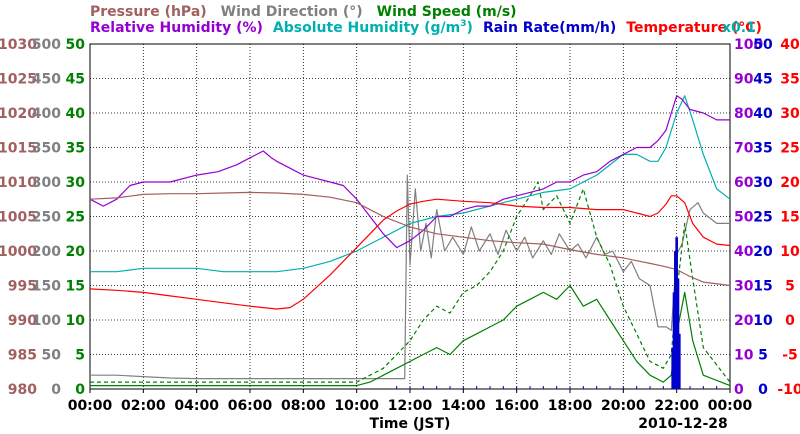 Image resolution: width=800 pixels, height=434 pixels. I want to click on x-tick-label: 10:00, so click(356, 406).